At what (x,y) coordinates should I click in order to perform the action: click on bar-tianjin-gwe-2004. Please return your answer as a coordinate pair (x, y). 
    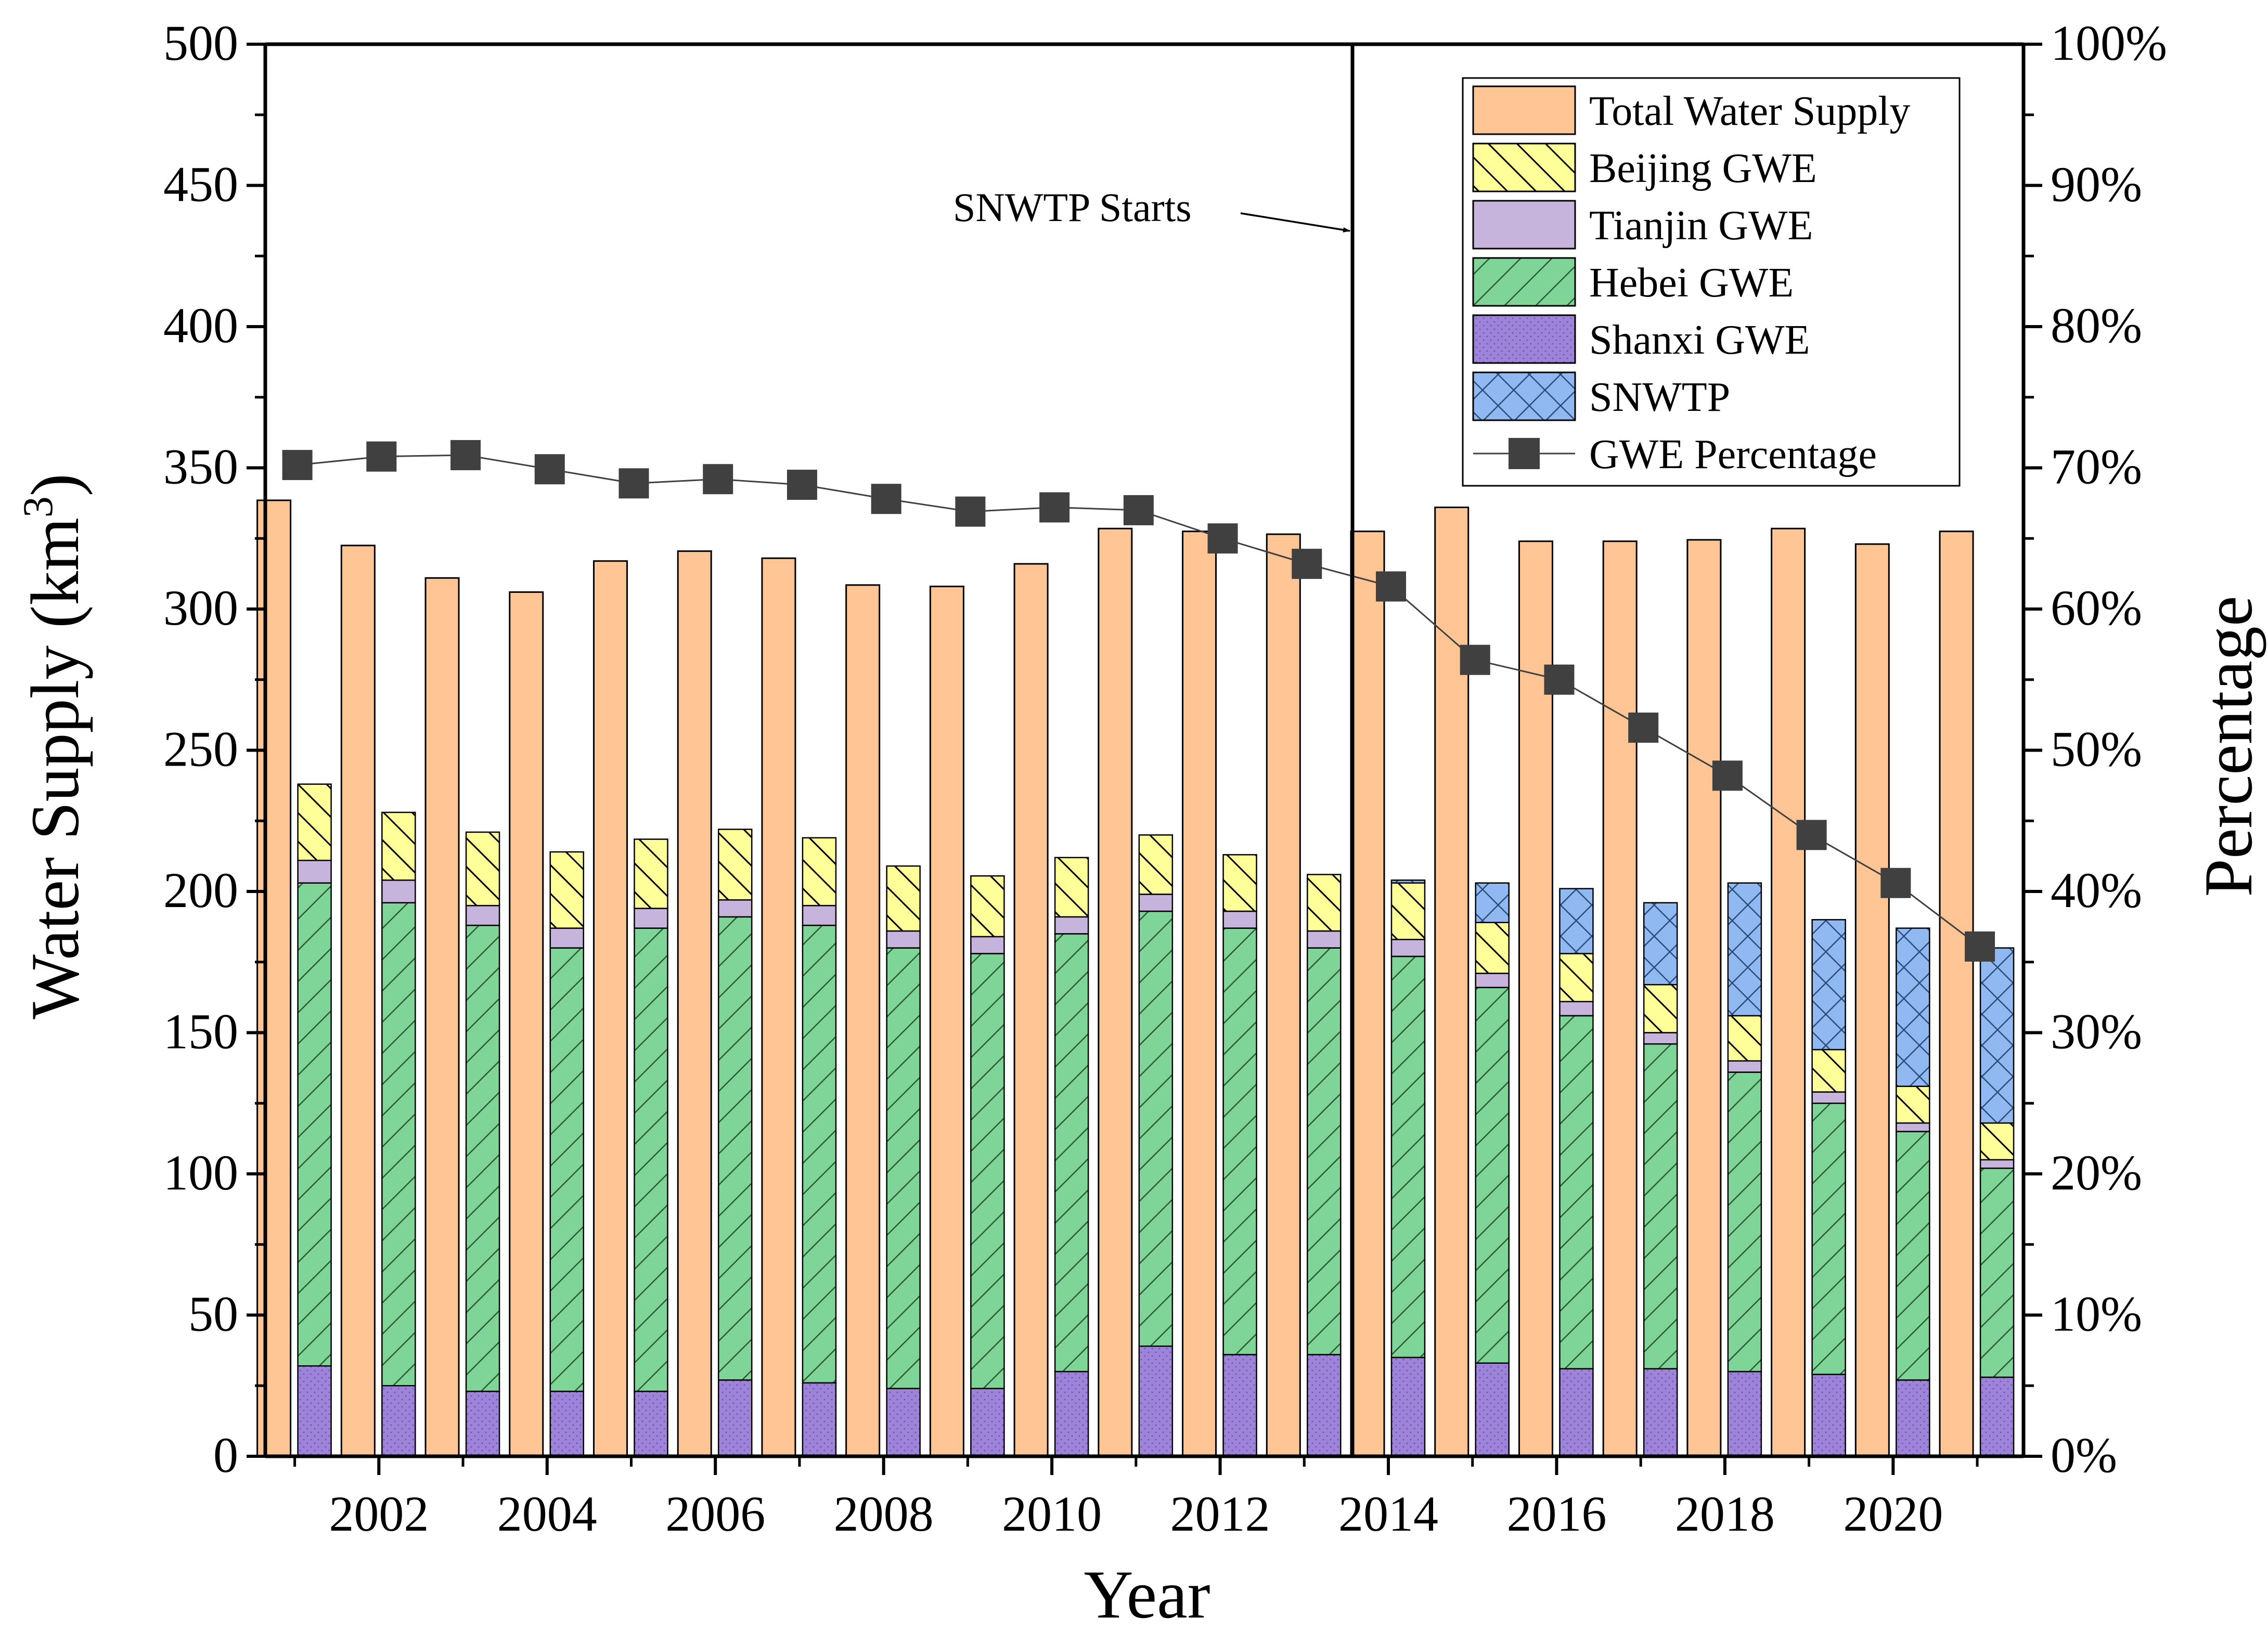
    Looking at the image, I should click on (567, 938).